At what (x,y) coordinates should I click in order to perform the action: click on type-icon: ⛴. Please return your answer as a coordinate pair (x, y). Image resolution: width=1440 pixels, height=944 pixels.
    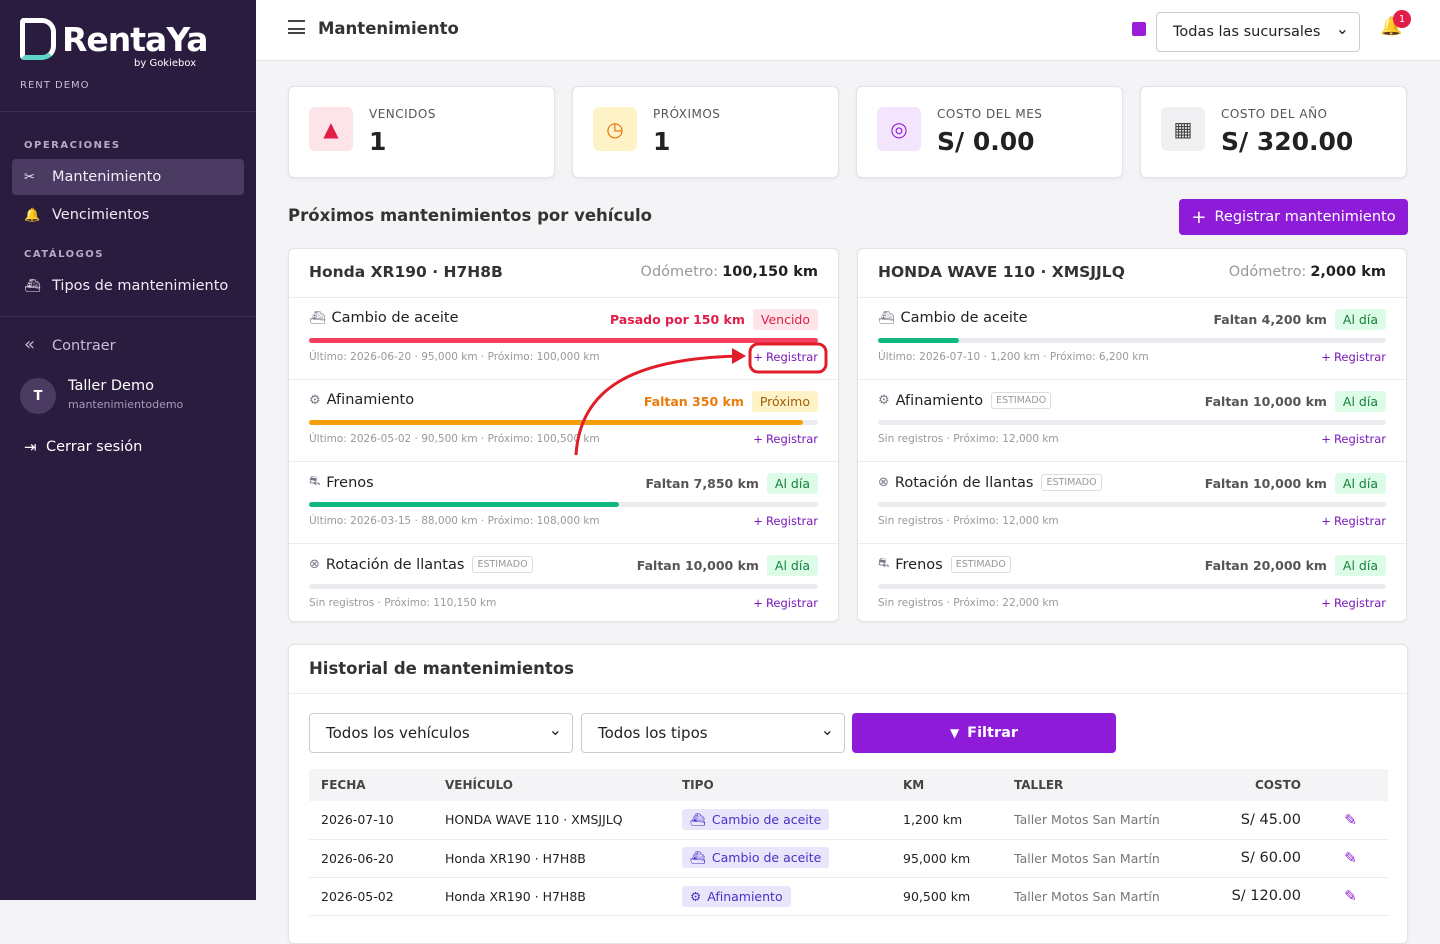
    Looking at the image, I should click on (698, 819).